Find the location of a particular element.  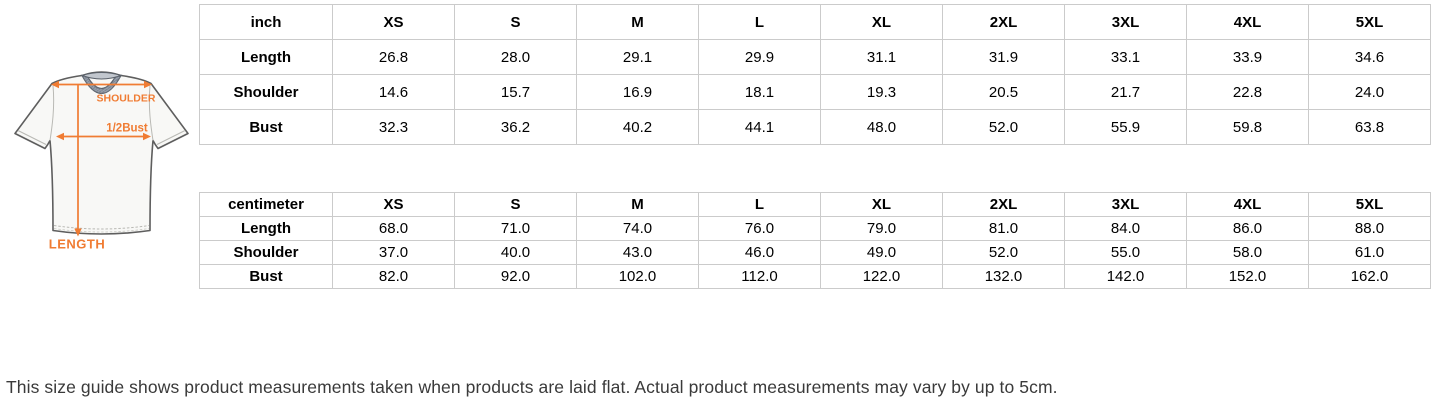

measurement-value-cell: 33.9 is located at coordinates (1247, 57).